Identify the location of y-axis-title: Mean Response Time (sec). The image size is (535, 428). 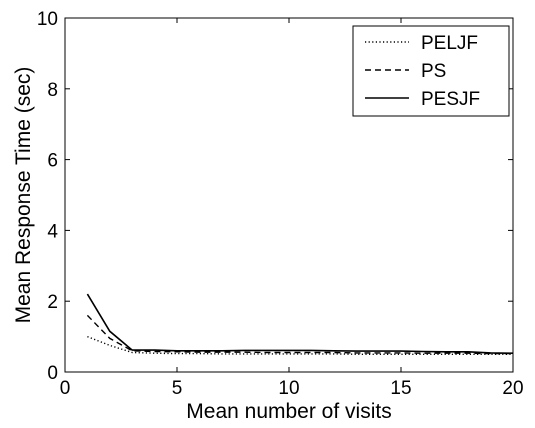
(23, 195).